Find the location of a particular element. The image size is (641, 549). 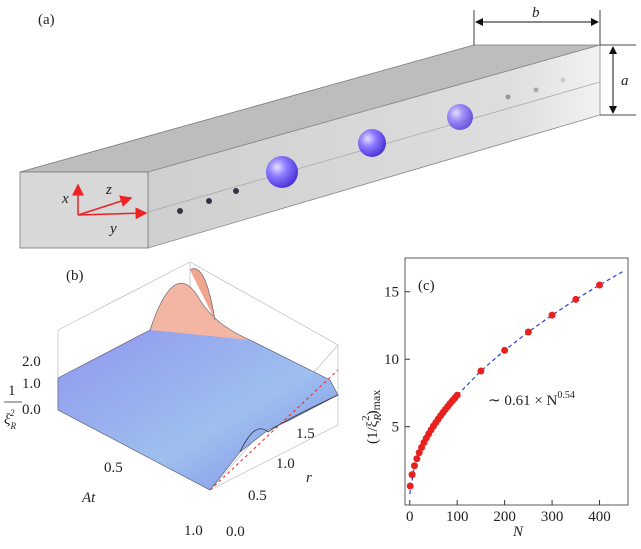

width-label: b is located at coordinates (536, 13).